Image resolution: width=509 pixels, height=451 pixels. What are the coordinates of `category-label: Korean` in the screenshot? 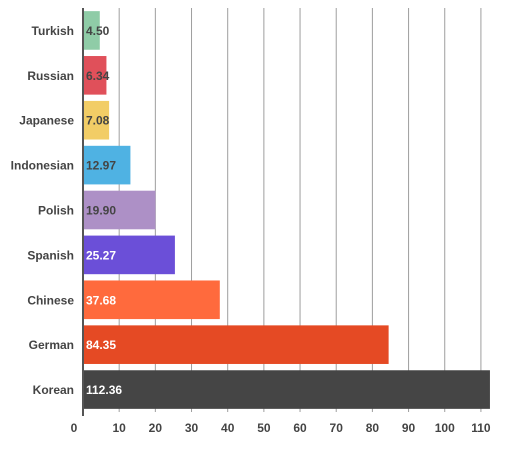 It's located at (53, 390).